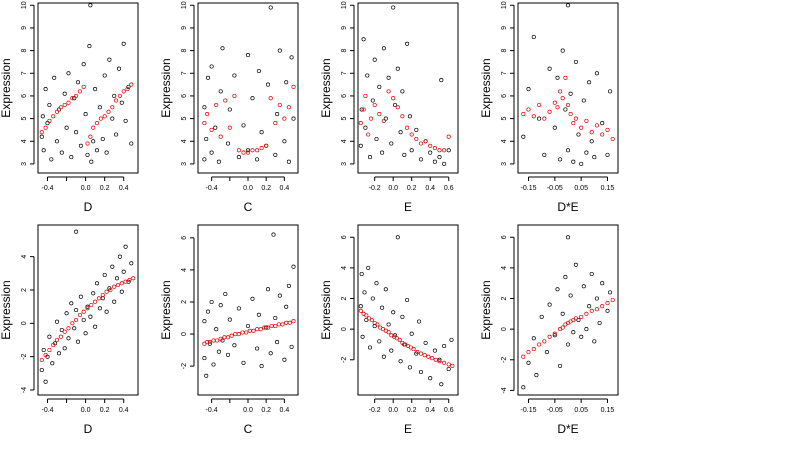  I want to click on scatter-panel-bottom-1: -0.4 0.0 0.2 0.4 -4 -2 0 2 4 D Expression, so click(69, 330).